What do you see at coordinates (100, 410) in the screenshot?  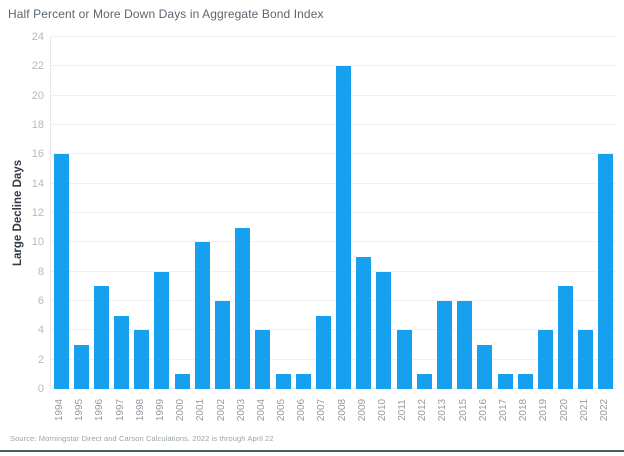 I see `x-tick-label-1996: 1996` at bounding box center [100, 410].